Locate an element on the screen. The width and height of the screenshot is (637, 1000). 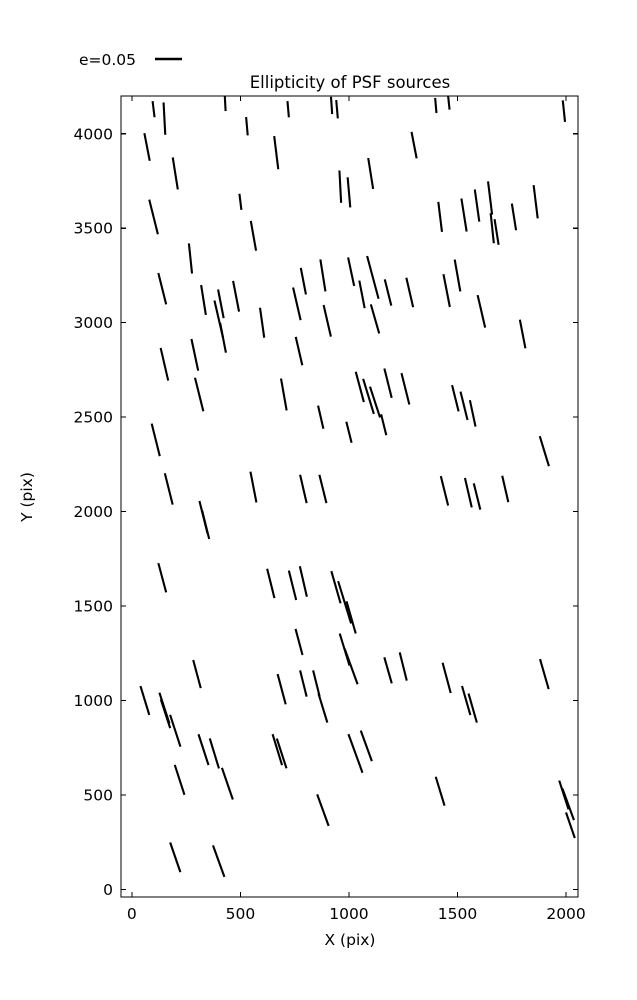
y-axis-label: Y (pix) is located at coordinates (27, 497).